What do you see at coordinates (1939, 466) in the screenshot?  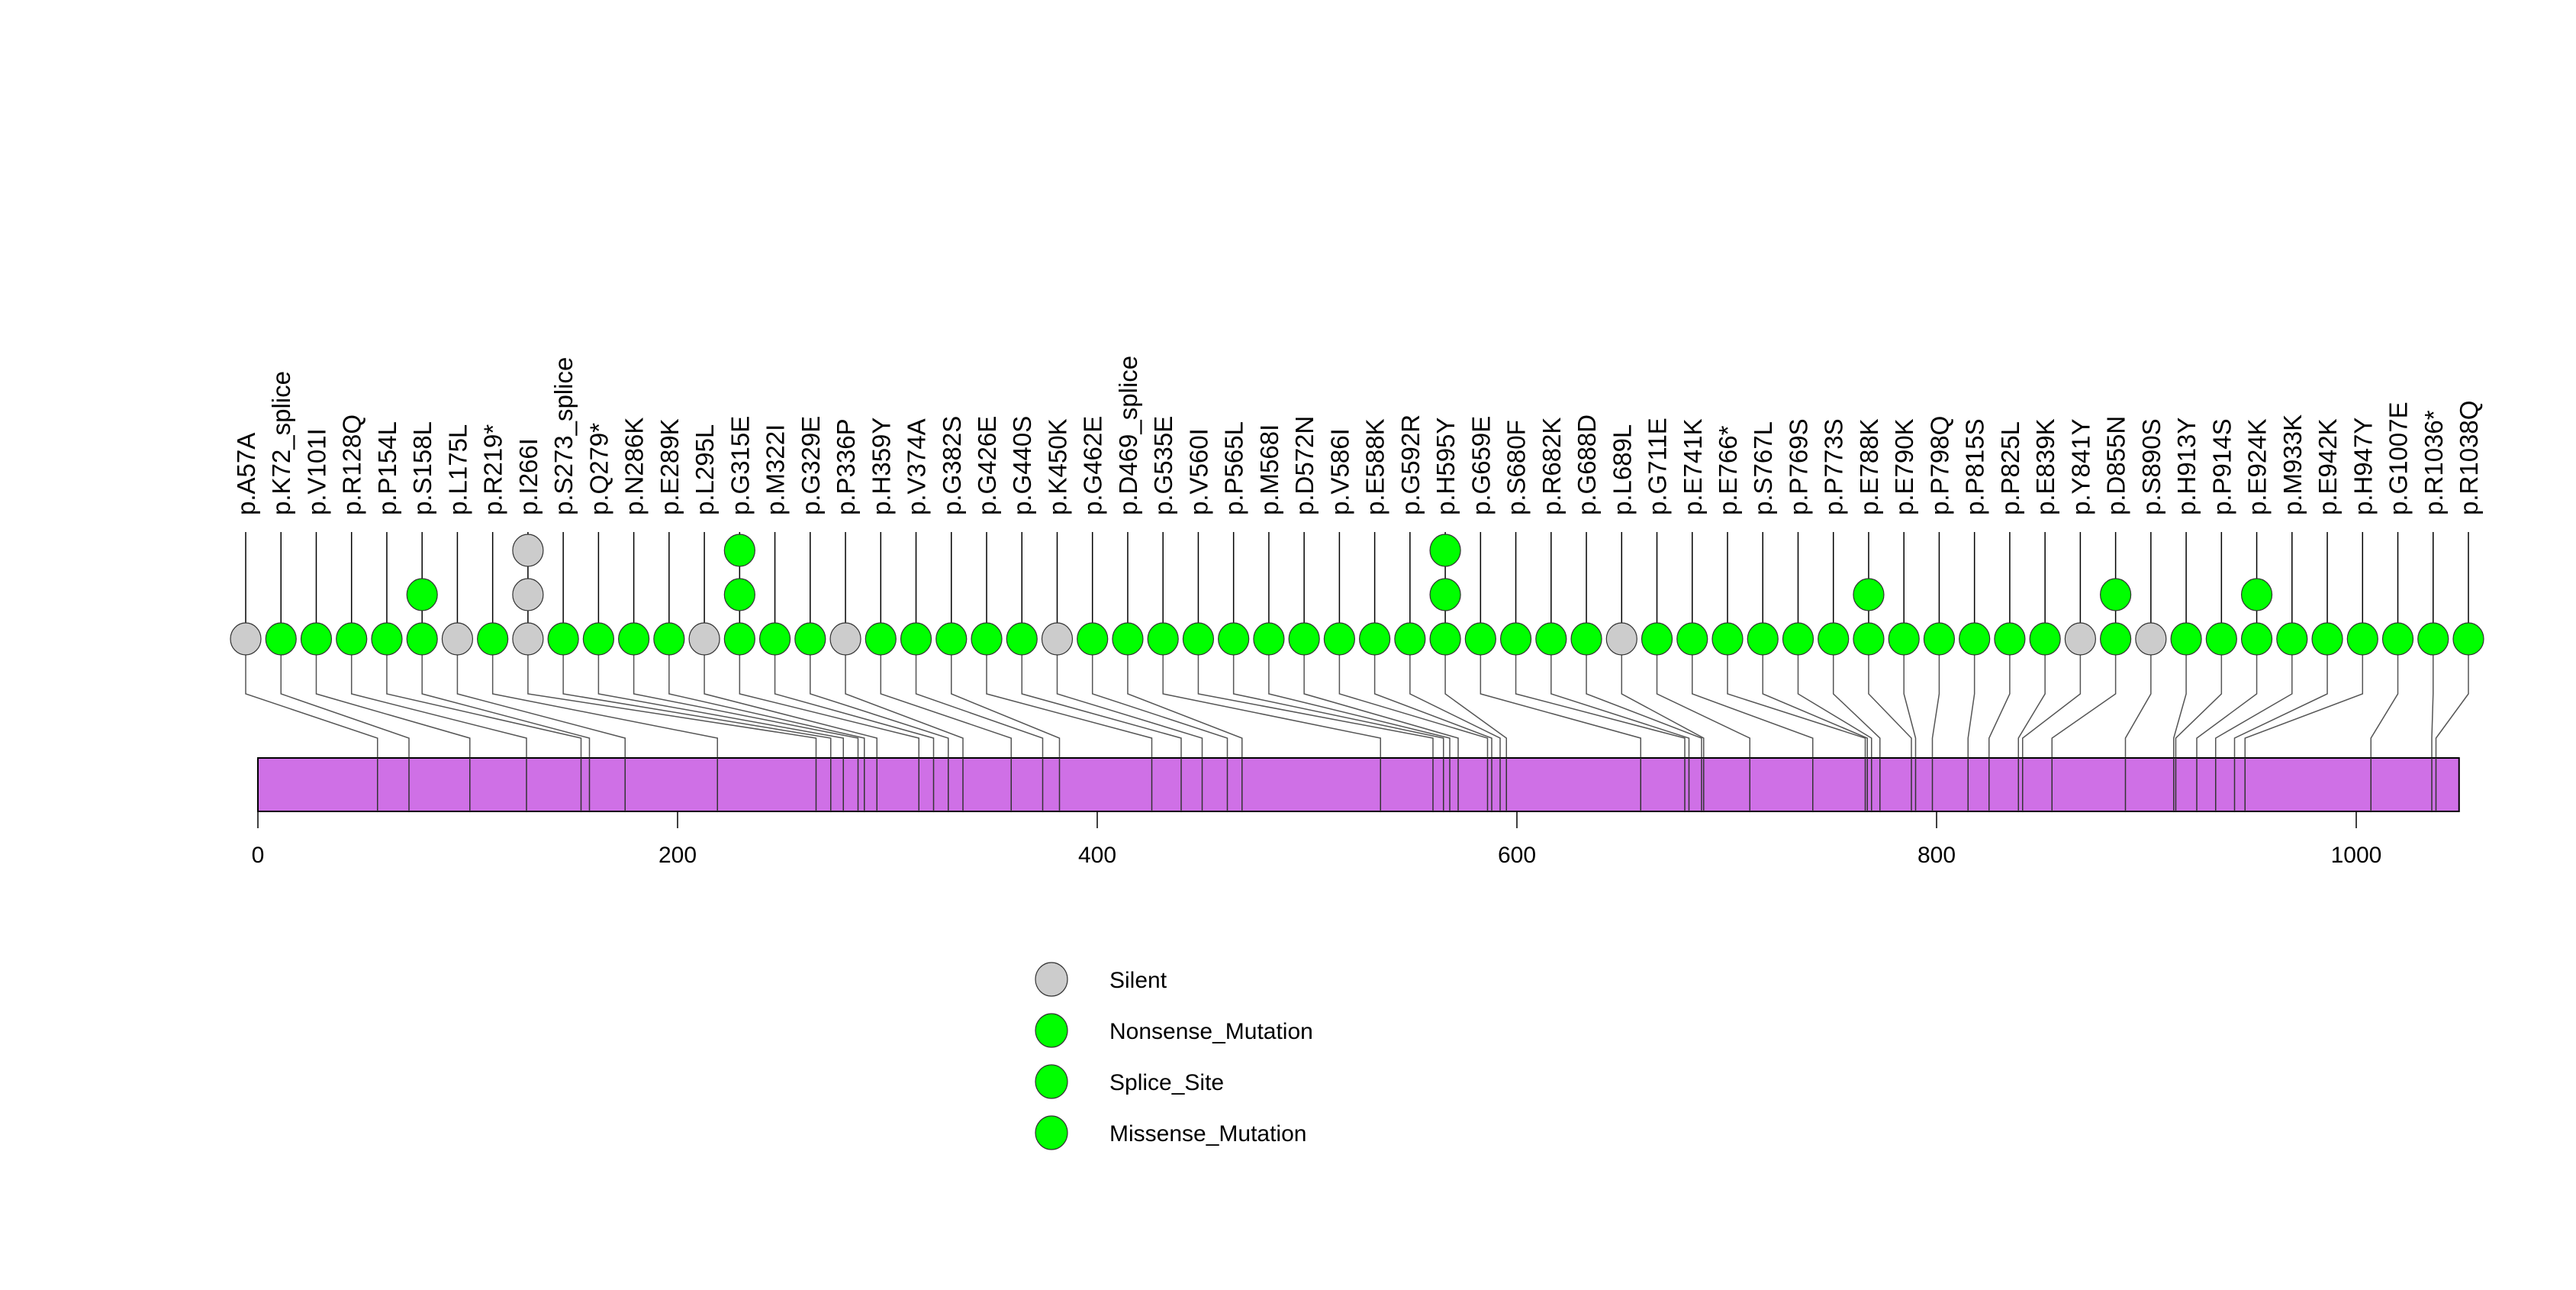 I see `mutation-label: p.P798Q` at bounding box center [1939, 466].